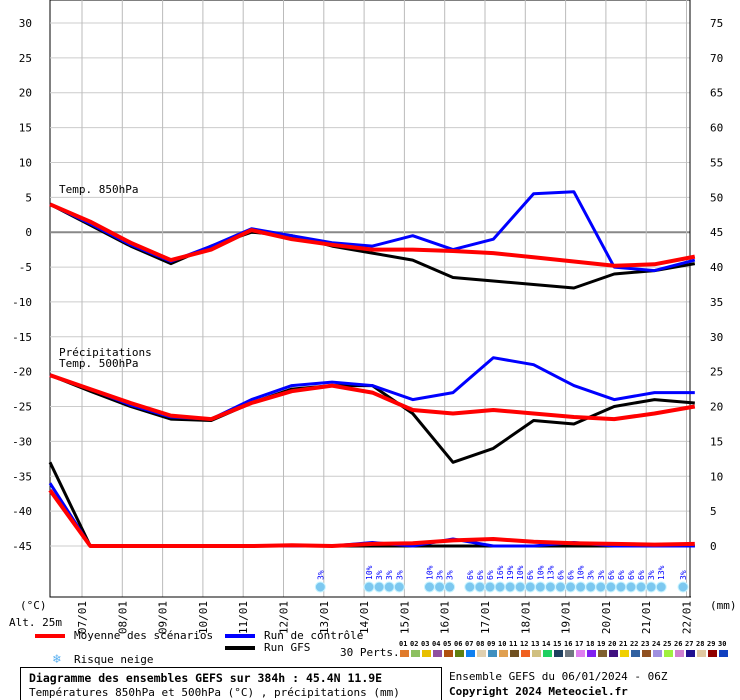 This screenshot has height=700, width=740. What do you see at coordinates (98, 363) in the screenshot?
I see `panel-label-t500: Temp. 500hPa` at bounding box center [98, 363].